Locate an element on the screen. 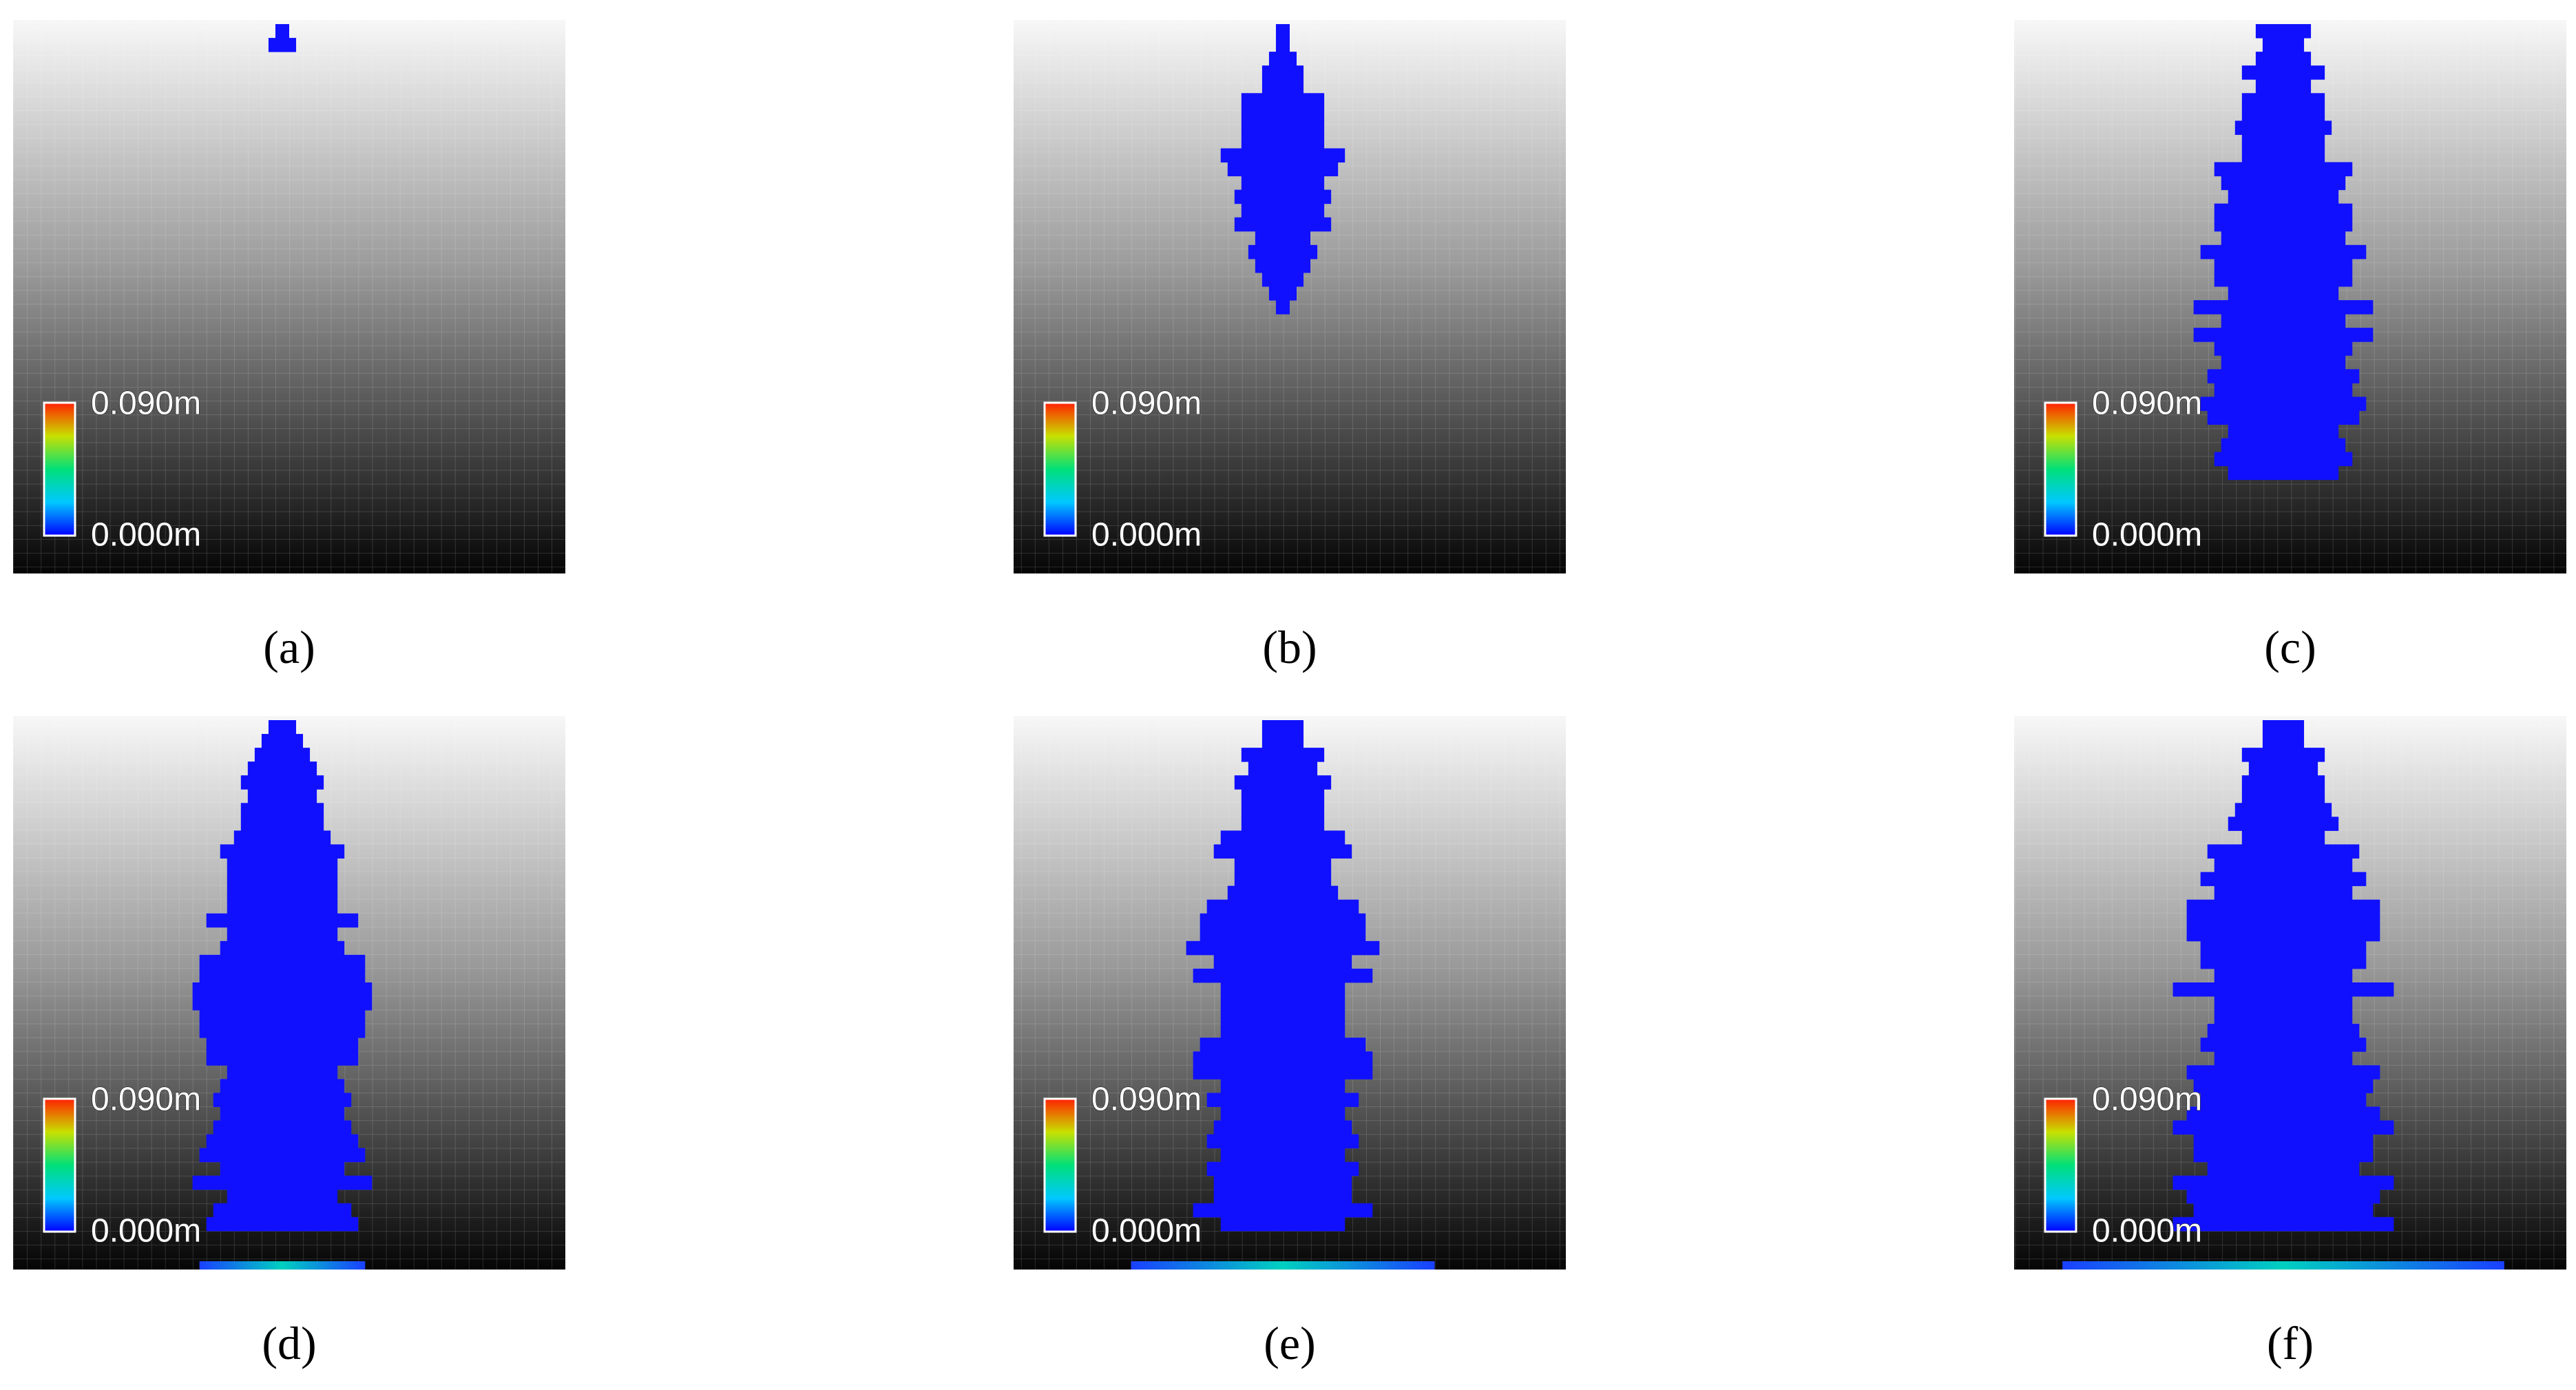 The height and width of the screenshot is (1390, 2576). panel: 0.090m 0.000m (a) is located at coordinates (289, 346).